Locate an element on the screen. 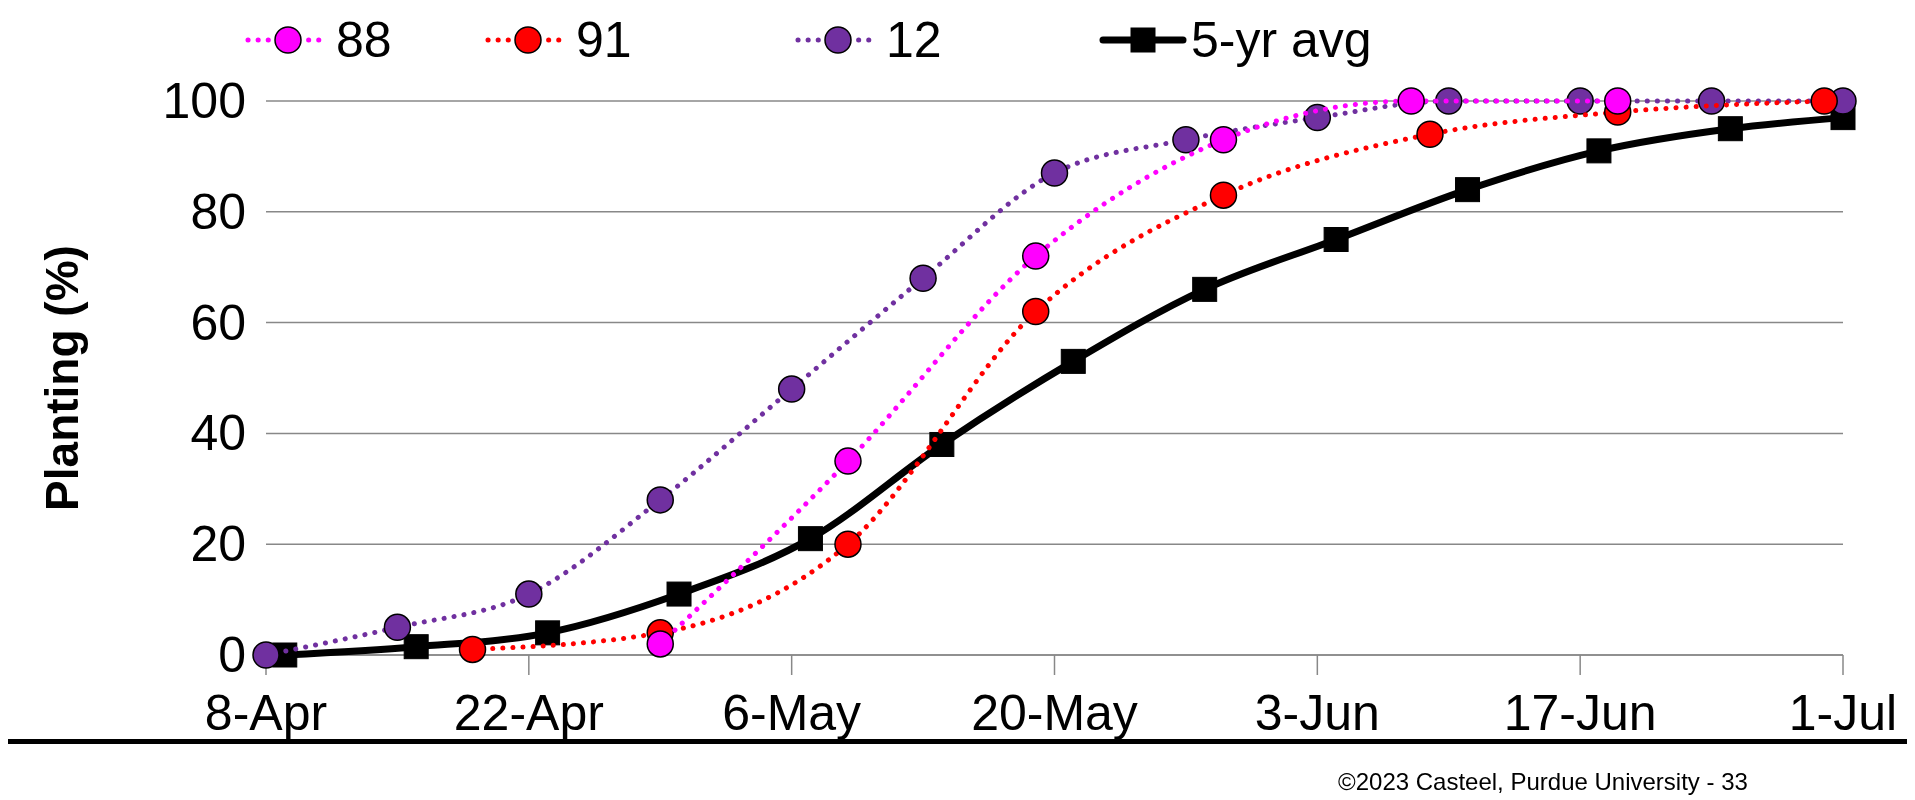 The width and height of the screenshot is (1915, 800). x-tick-label: 3-Jun is located at coordinates (1317, 713).